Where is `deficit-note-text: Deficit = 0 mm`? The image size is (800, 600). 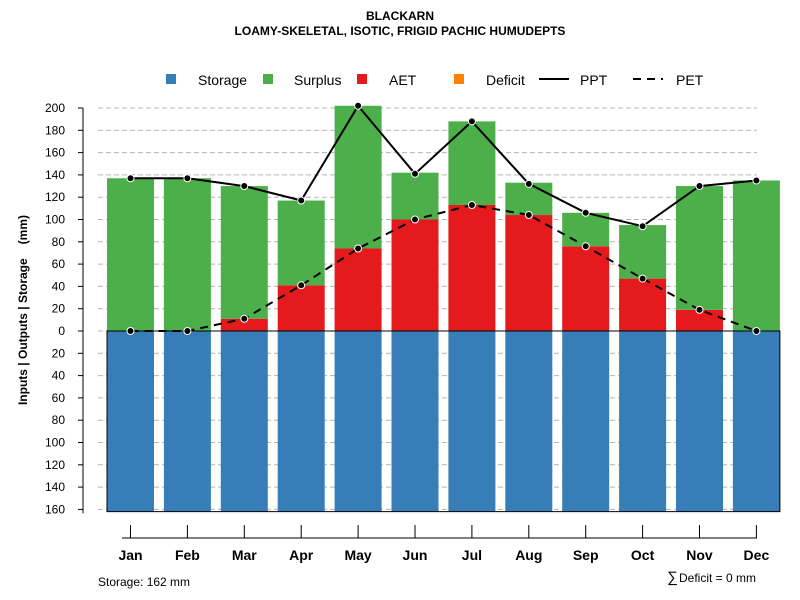
deficit-note-text: Deficit = 0 mm is located at coordinates (717, 578).